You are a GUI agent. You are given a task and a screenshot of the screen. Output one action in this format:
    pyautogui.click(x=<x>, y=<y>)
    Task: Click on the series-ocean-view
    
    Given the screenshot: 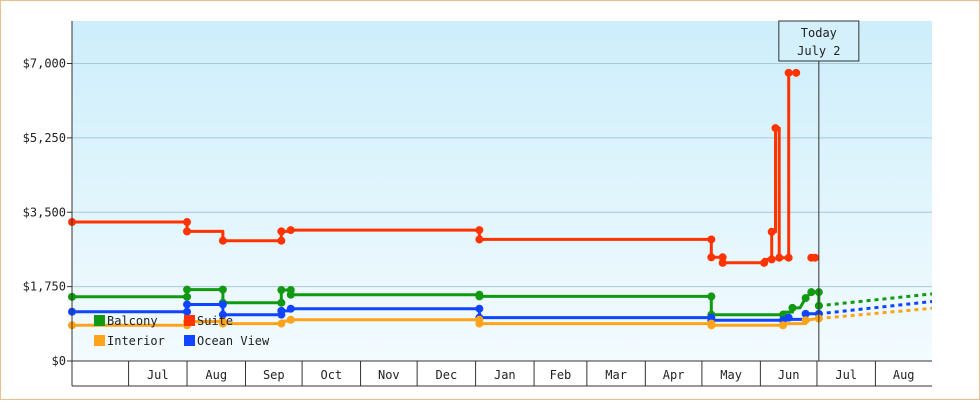 What is the action you would take?
    pyautogui.click(x=500, y=312)
    